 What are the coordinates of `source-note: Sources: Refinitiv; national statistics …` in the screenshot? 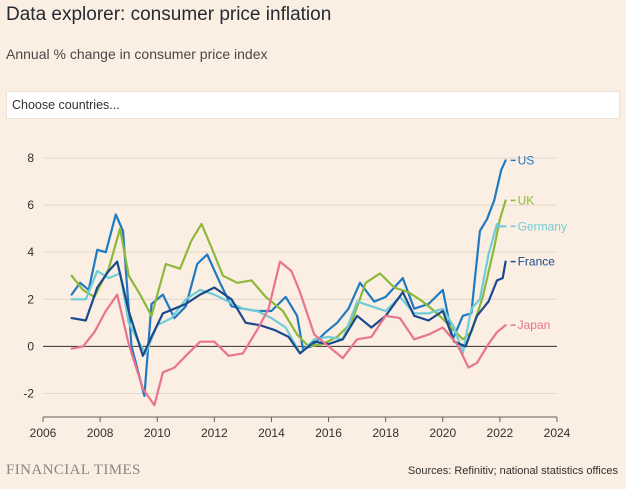 It's located at (512, 471).